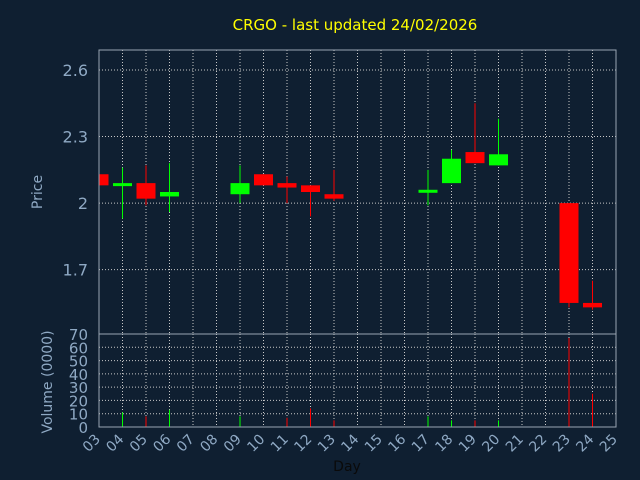 The height and width of the screenshot is (480, 640). What do you see at coordinates (78, 362) in the screenshot?
I see `volume-tick-label: 50` at bounding box center [78, 362].